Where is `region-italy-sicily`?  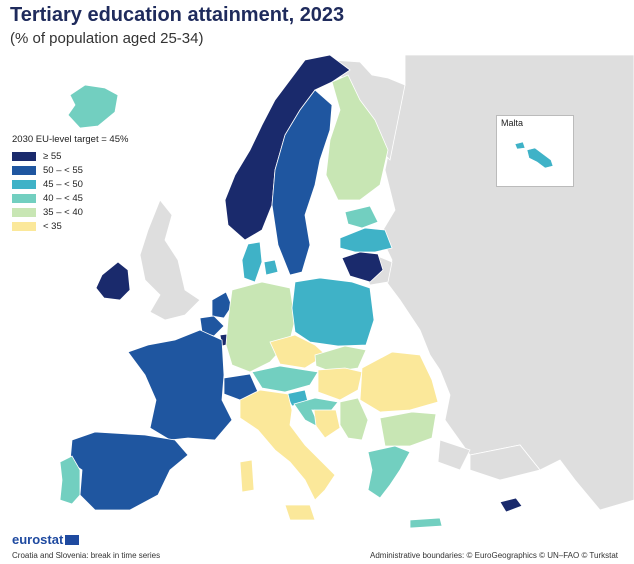
region-italy-sicily is located at coordinates (300, 512).